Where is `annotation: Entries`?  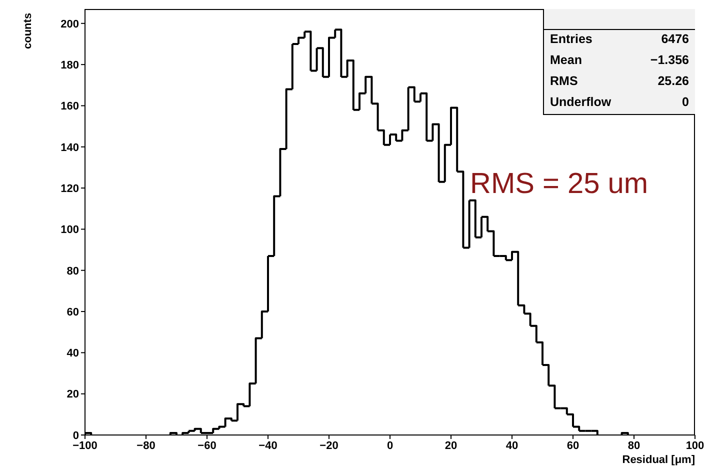
annotation: Entries is located at coordinates (571, 40).